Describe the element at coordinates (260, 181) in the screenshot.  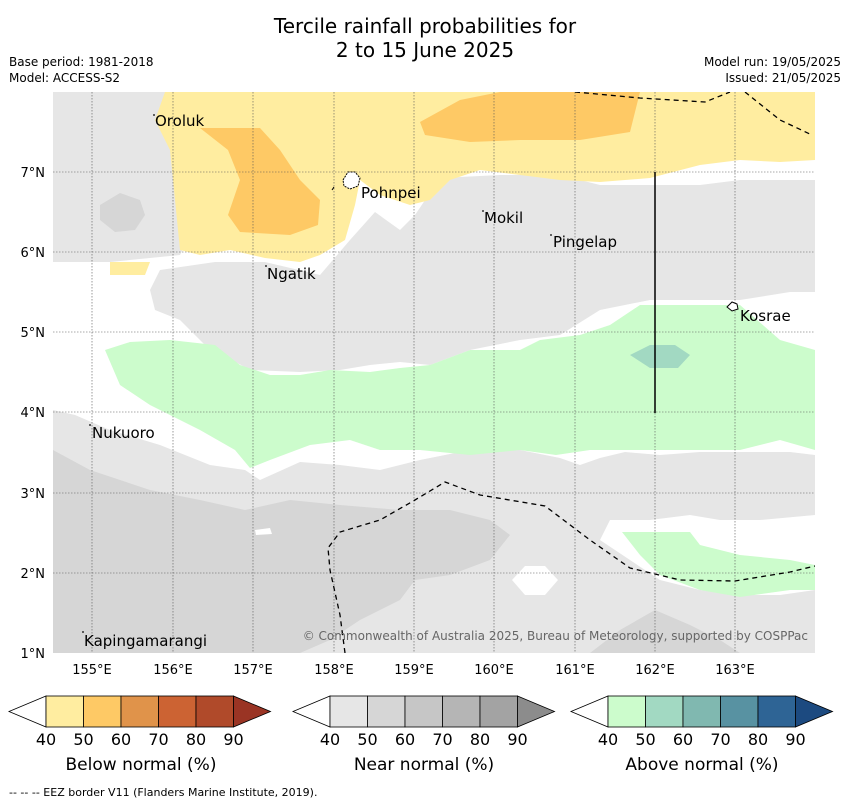
I see `below-normal-50-patch-pohnpei` at that location.